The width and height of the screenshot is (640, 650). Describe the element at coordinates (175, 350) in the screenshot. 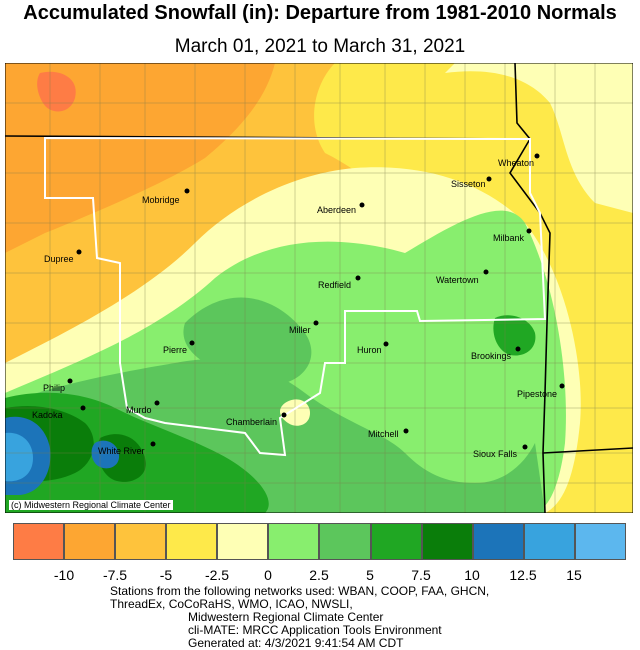

I see `city-label-pierre: Pierre` at that location.